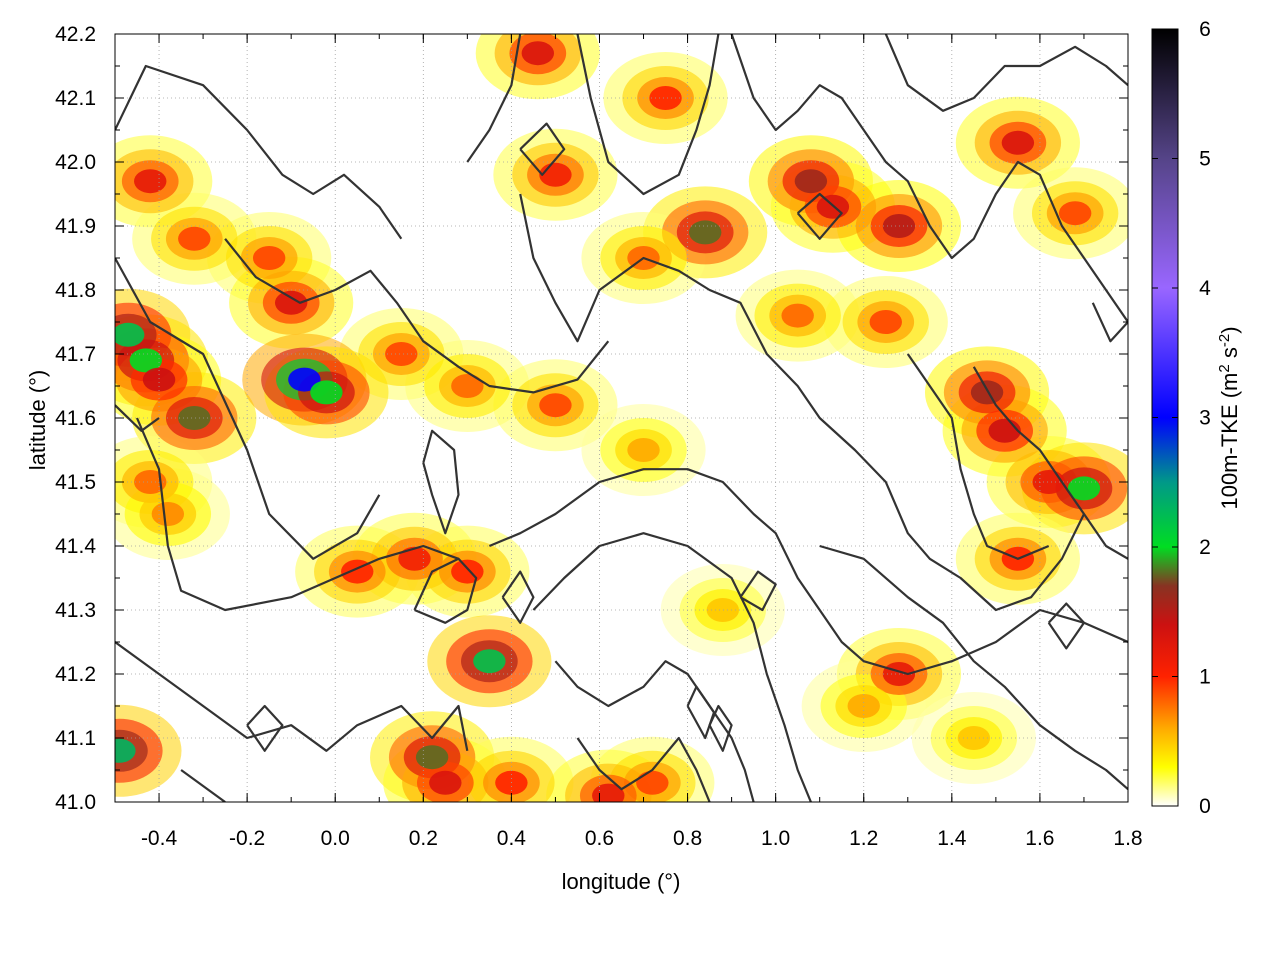 This screenshot has width=1280, height=960. I want to click on y-tick-label: 41.4, so click(75, 546).